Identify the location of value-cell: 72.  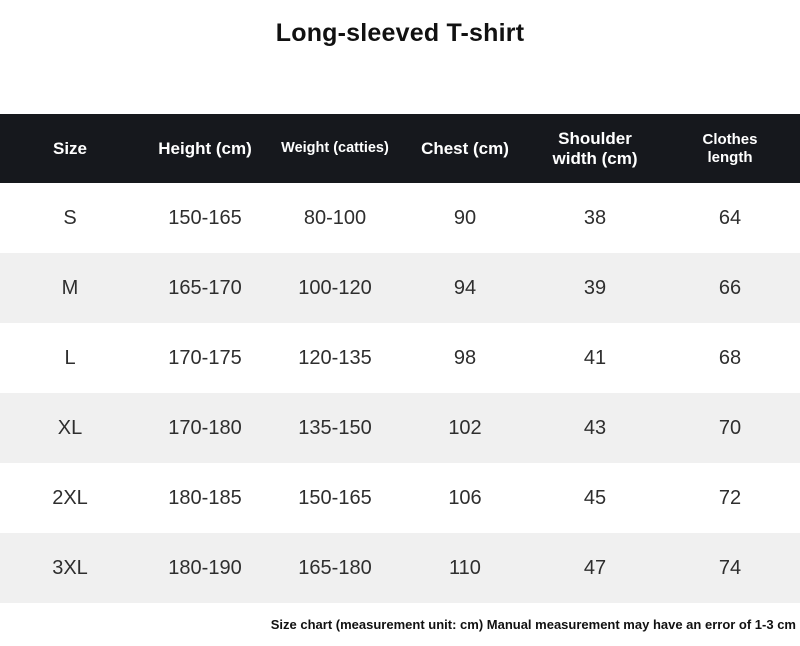
(730, 497).